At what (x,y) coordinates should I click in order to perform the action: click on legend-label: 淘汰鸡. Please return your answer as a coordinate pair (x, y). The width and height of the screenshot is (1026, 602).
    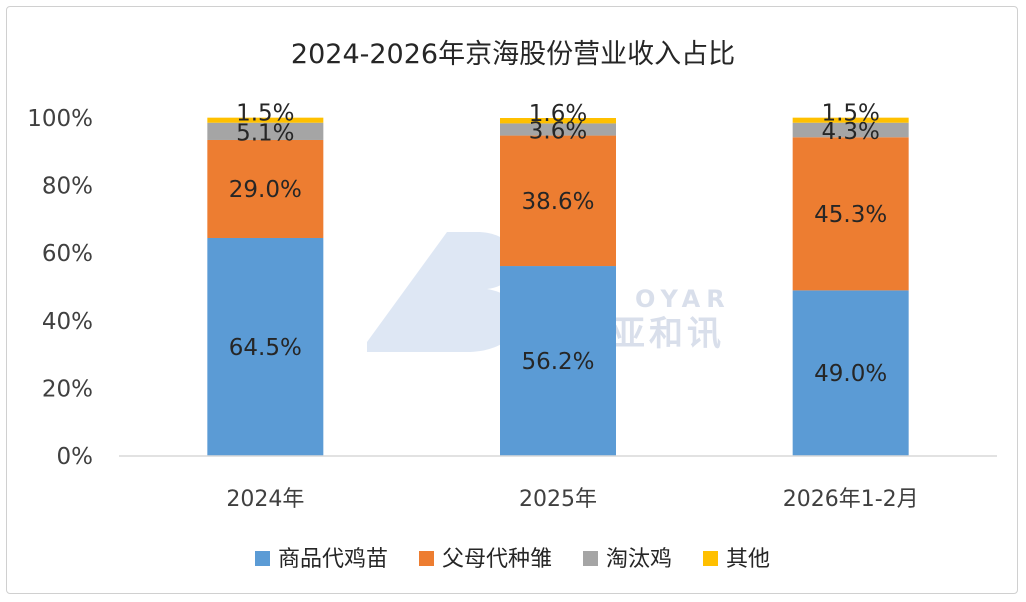
    Looking at the image, I should click on (639, 559).